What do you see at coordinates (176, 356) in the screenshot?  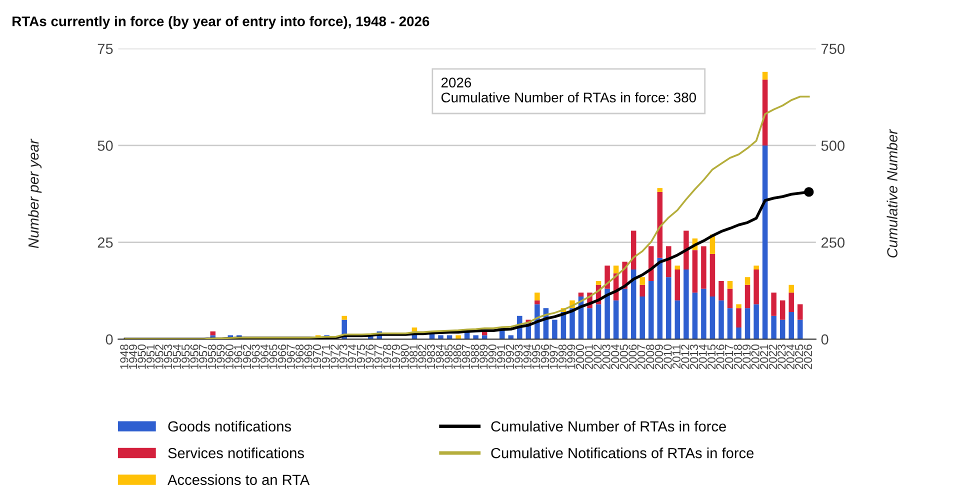 I see `x-tick-label: 1954` at bounding box center [176, 356].